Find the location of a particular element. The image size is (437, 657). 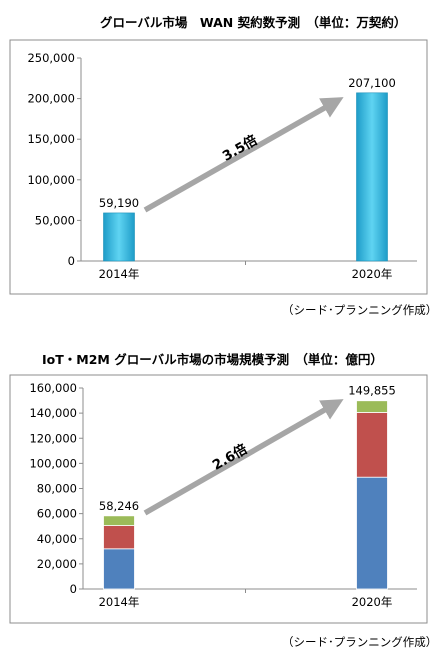

total-value-label: 58,246 is located at coordinates (119, 506).